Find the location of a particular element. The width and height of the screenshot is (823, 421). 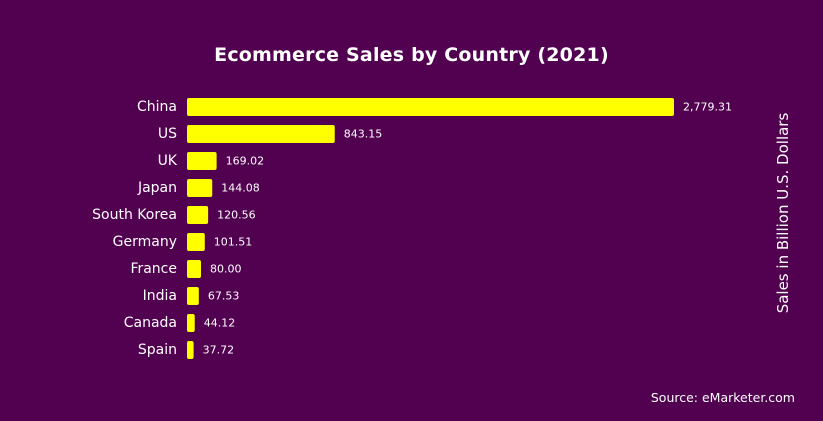

value-label: 67.53 is located at coordinates (224, 296).